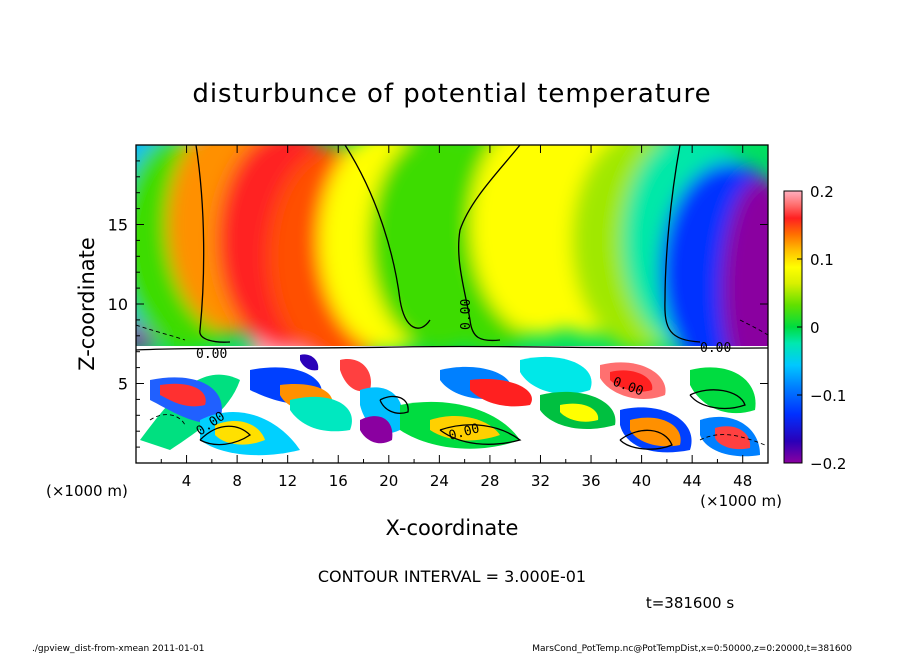 The height and width of the screenshot is (654, 904). I want to click on x-unit-label: (×1000 m), so click(741, 501).